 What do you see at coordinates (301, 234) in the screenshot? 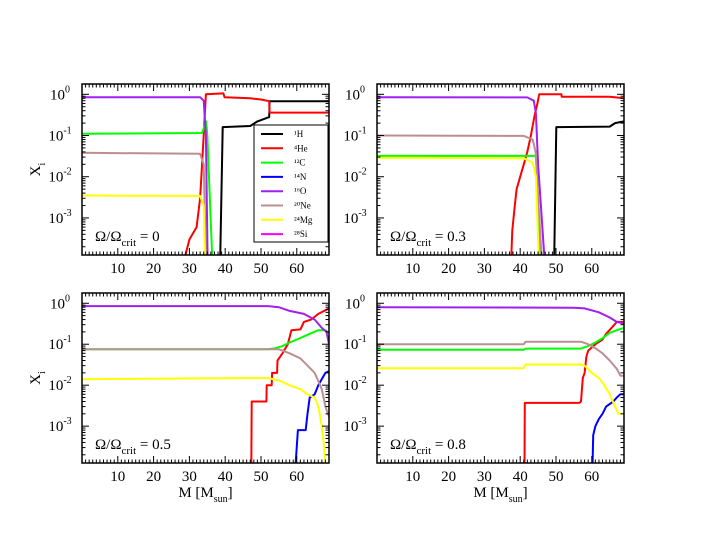
I see `legend-label: ²⁸Si` at bounding box center [301, 234].